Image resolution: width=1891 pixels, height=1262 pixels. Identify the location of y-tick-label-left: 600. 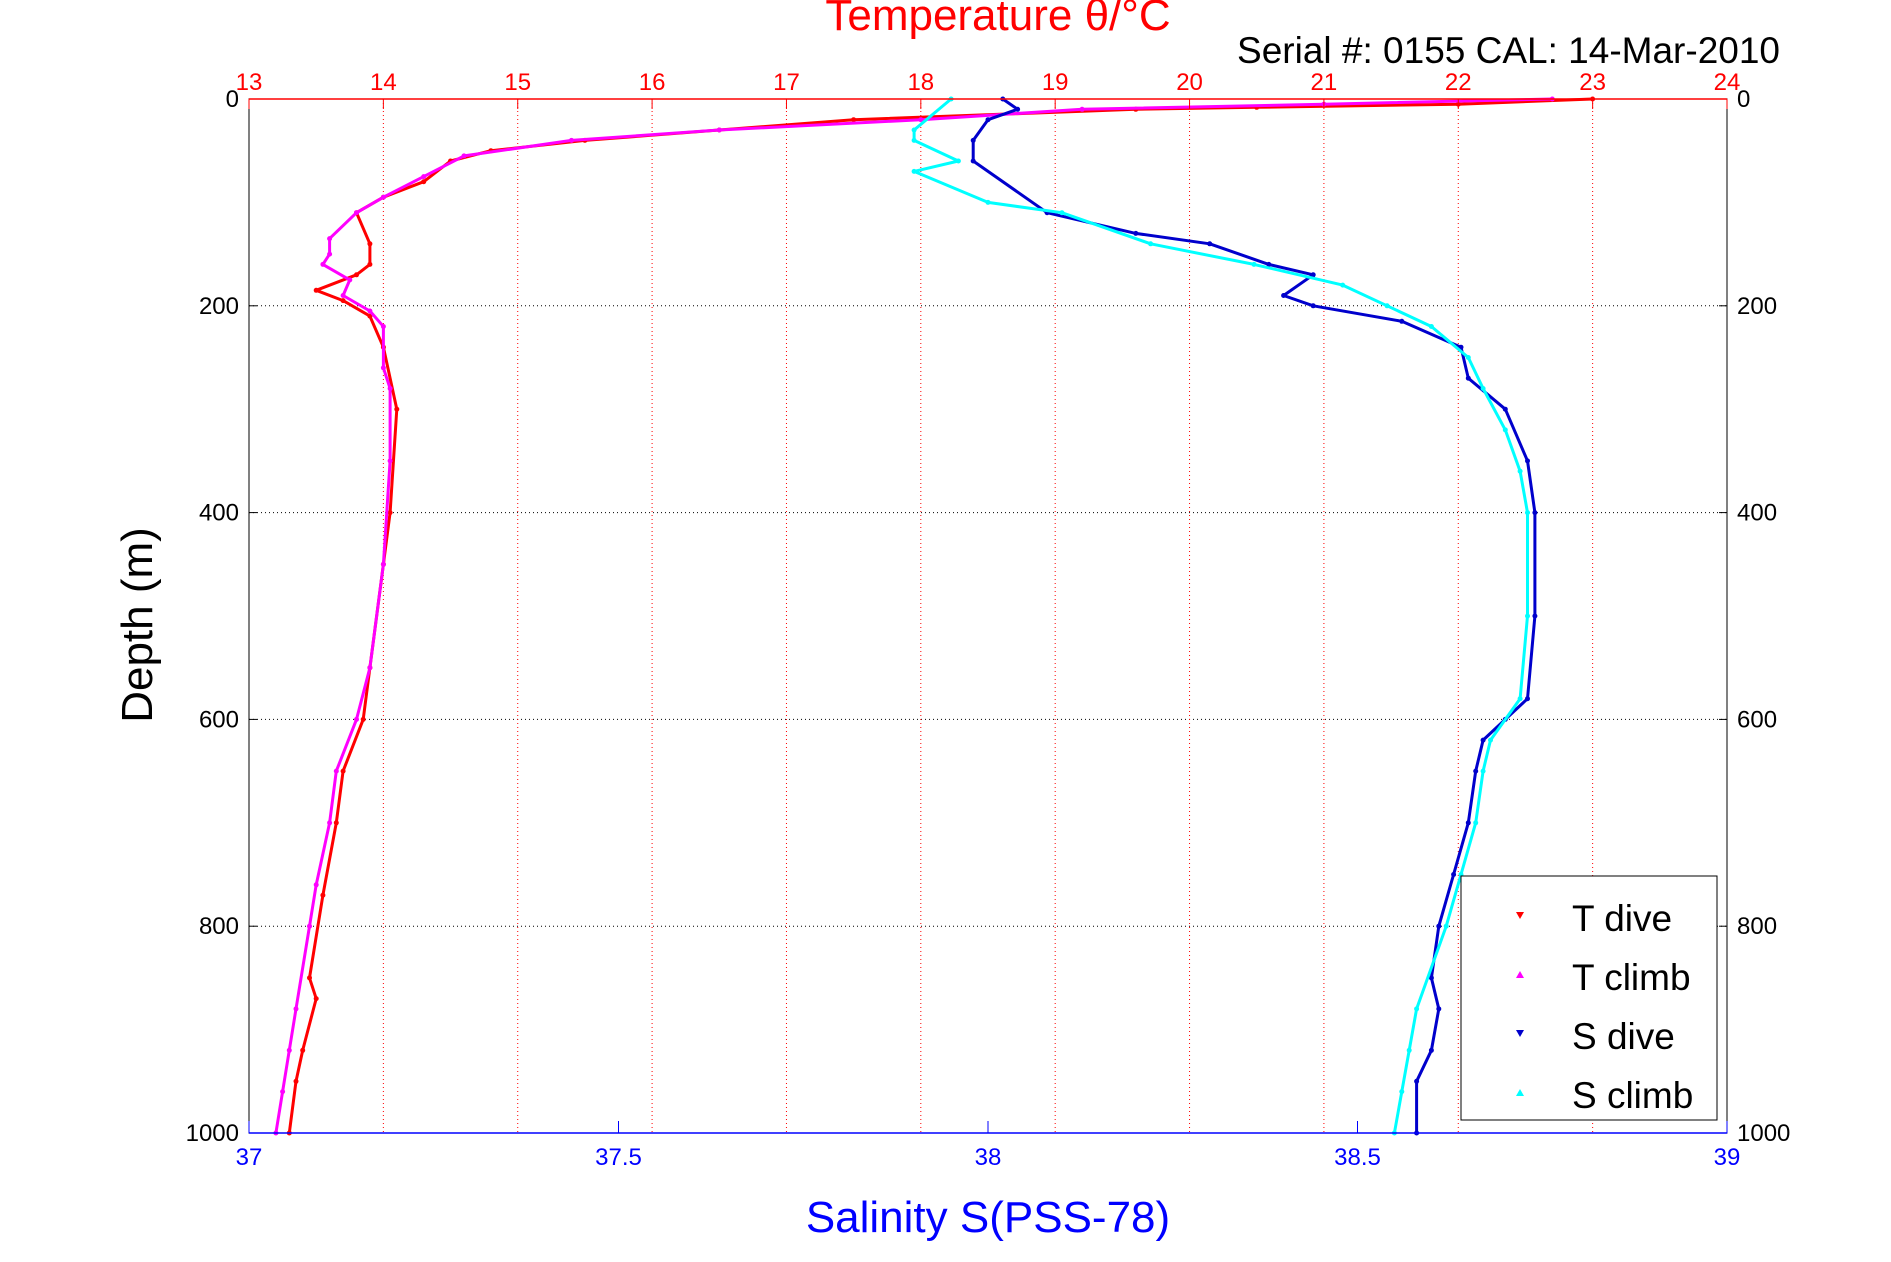
(219, 719).